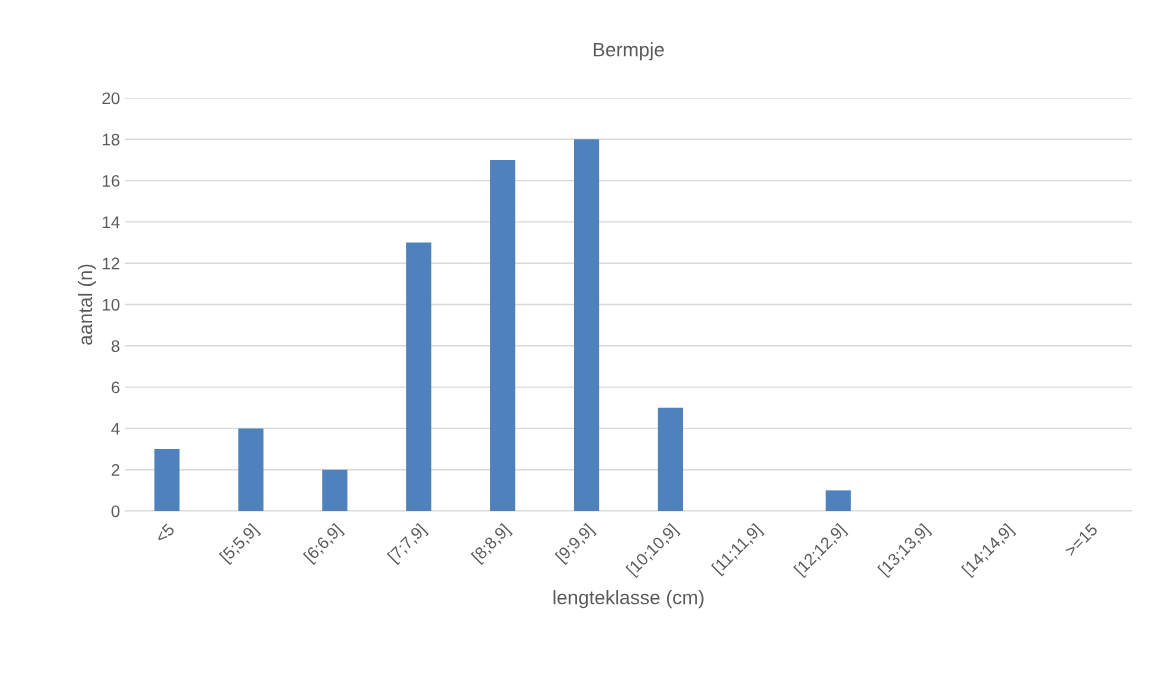  What do you see at coordinates (111, 98) in the screenshot?
I see `y-tick-label: 20` at bounding box center [111, 98].